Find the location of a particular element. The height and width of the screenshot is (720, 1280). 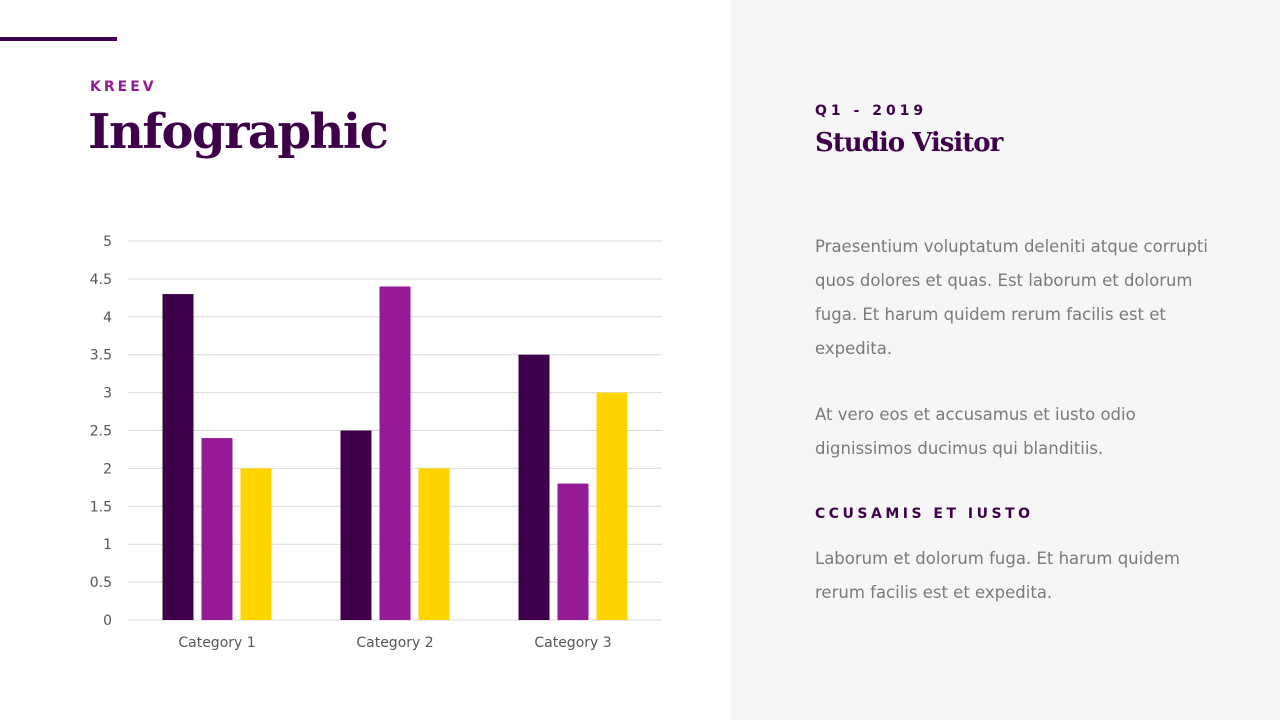

accent-line is located at coordinates (58, 39).